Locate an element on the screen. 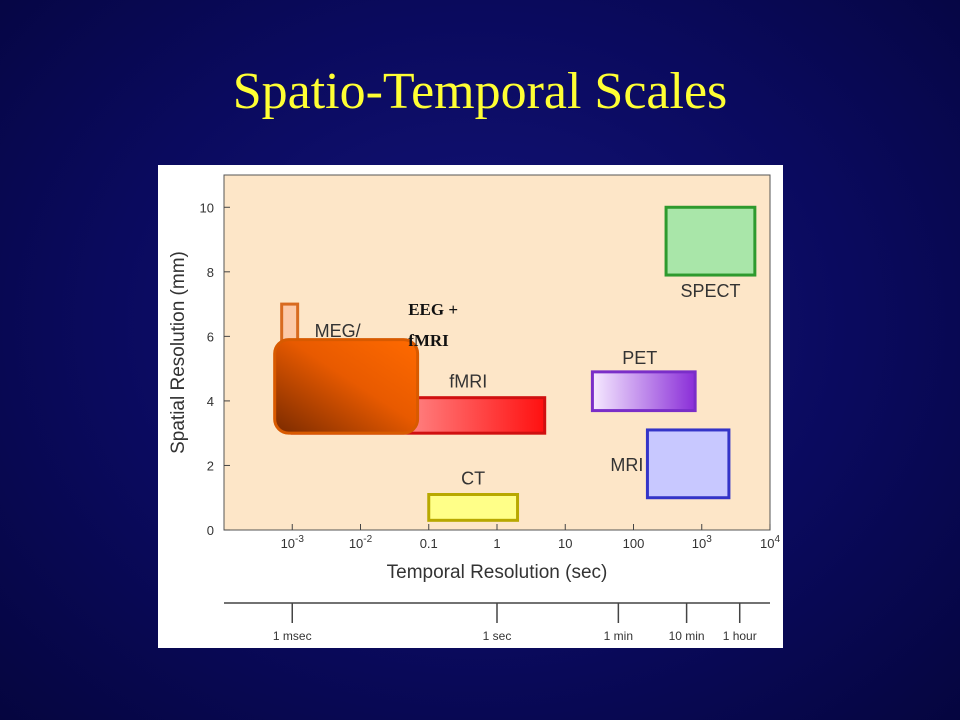 Image resolution: width=960 pixels, height=720 pixels. x-tick-label: 10⁴ is located at coordinates (770, 542).